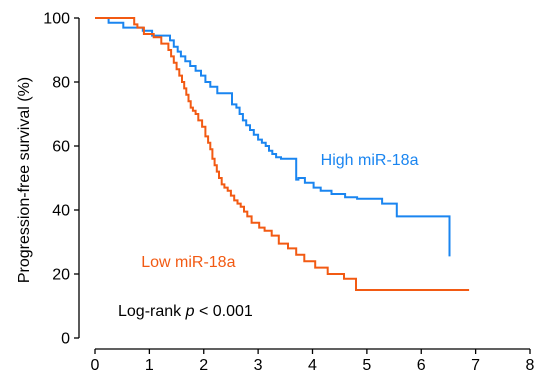 The height and width of the screenshot is (385, 539). Describe the element at coordinates (370, 160) in the screenshot. I see `series-label-high-mir18a: High miR-18a` at that location.